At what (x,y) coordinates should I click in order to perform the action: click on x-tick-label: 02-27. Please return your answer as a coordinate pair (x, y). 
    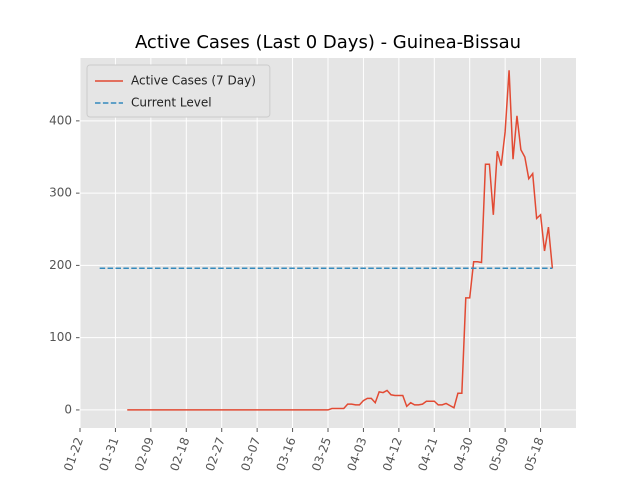
    Looking at the image, I should click on (215, 454).